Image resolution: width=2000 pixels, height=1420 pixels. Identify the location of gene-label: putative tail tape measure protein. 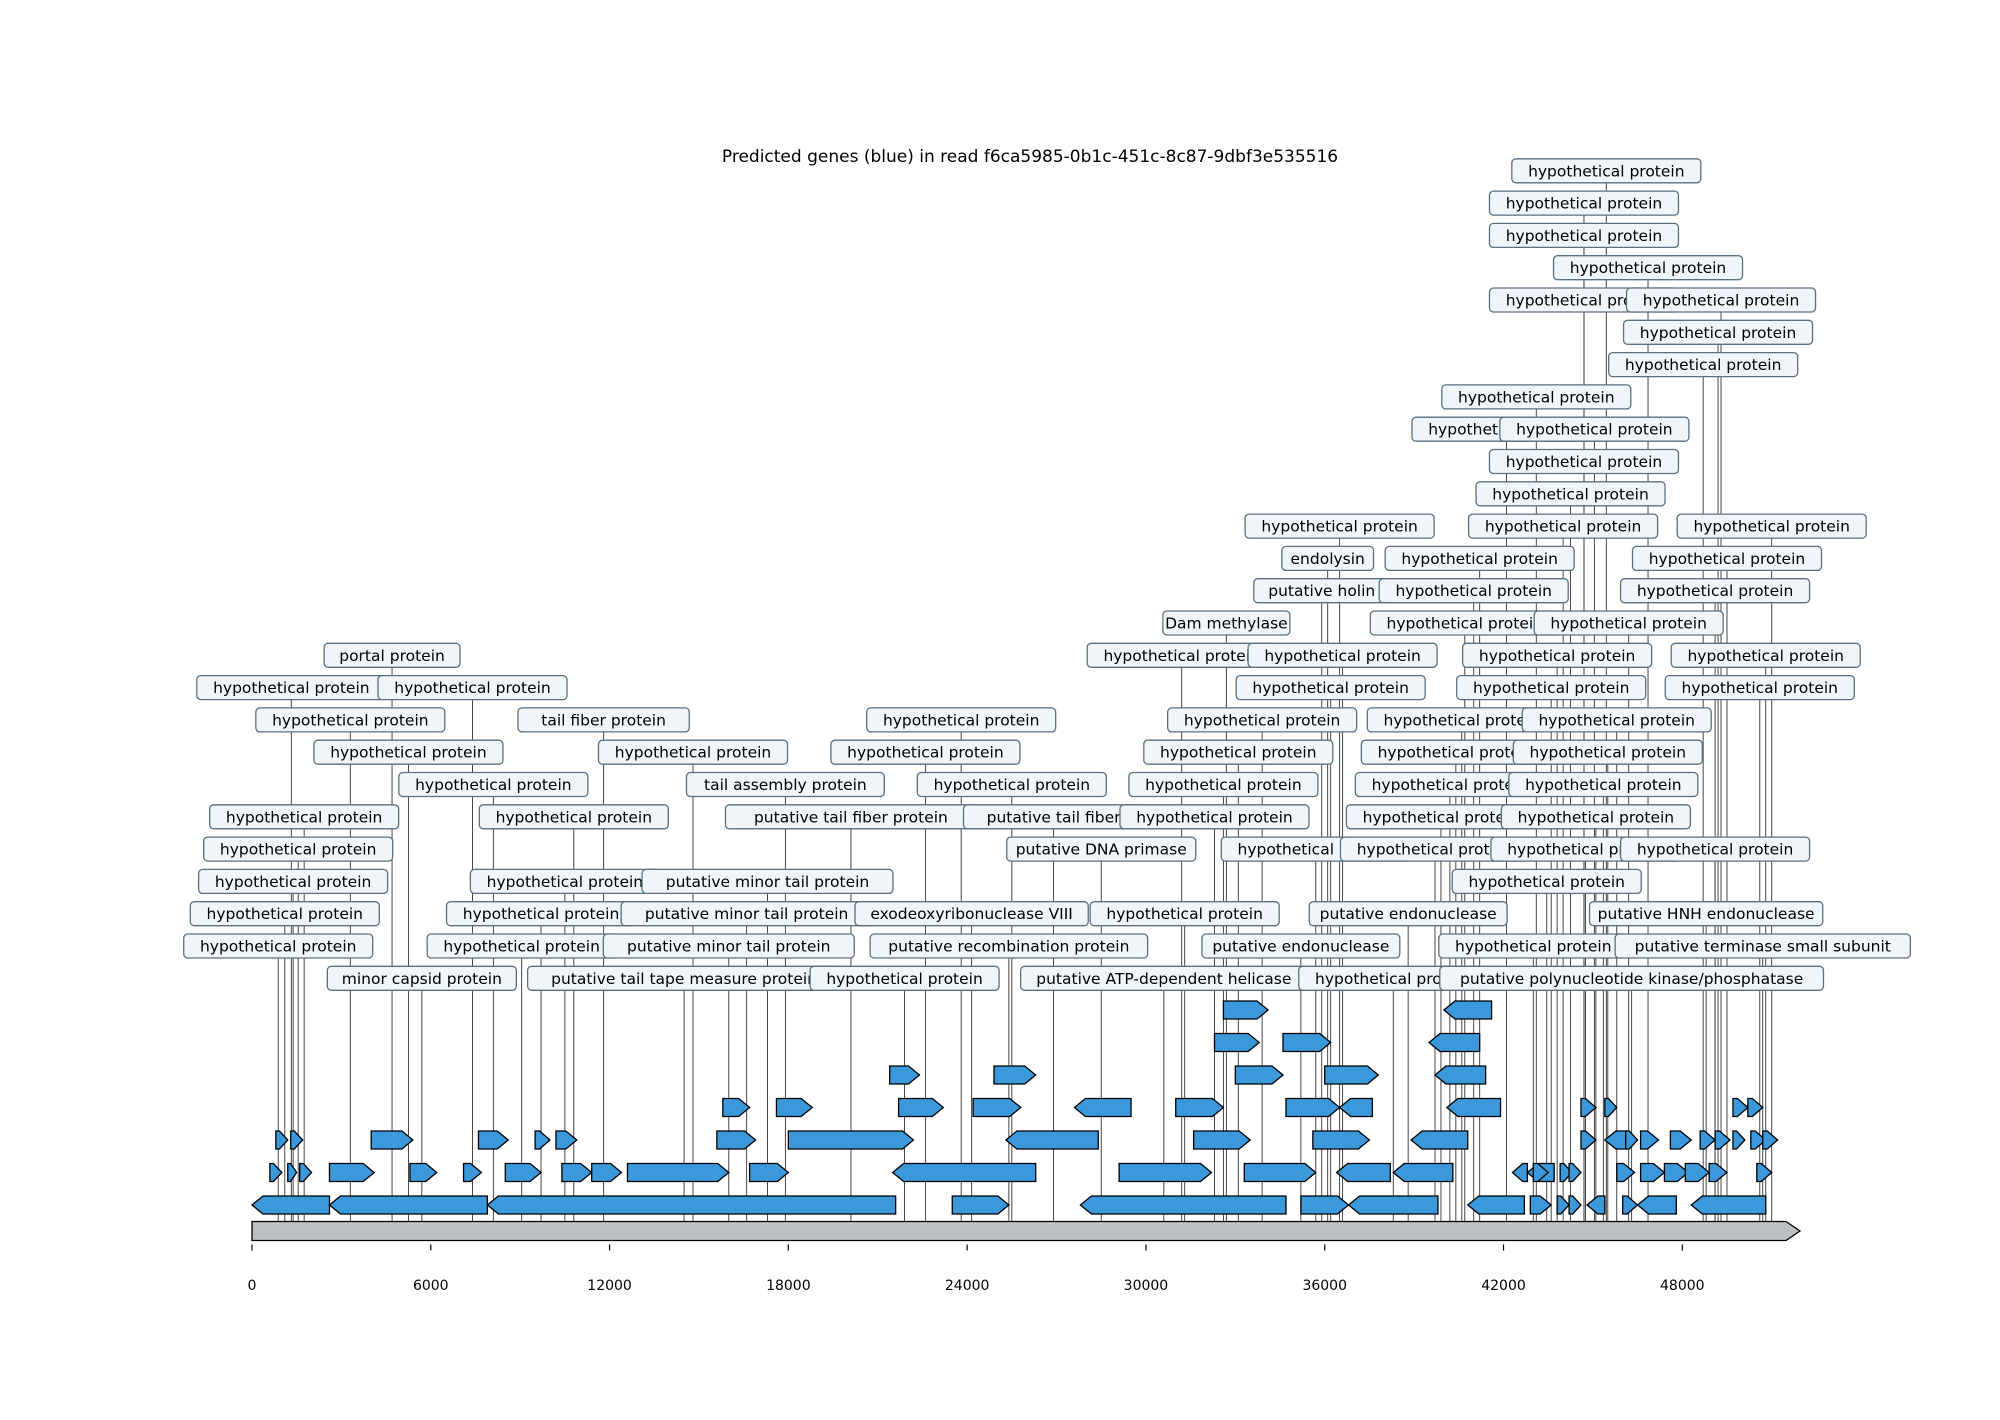
(684, 978).